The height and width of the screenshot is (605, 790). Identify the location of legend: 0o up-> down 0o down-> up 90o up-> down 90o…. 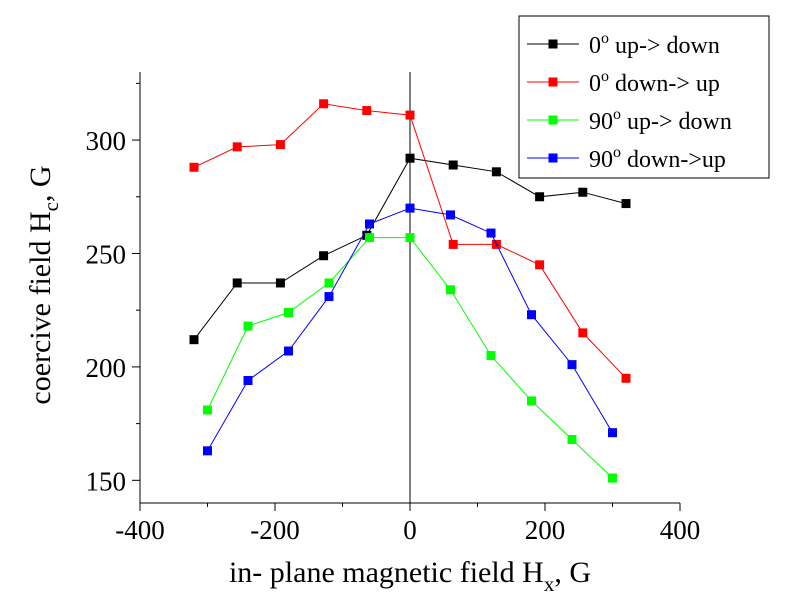
(644, 97).